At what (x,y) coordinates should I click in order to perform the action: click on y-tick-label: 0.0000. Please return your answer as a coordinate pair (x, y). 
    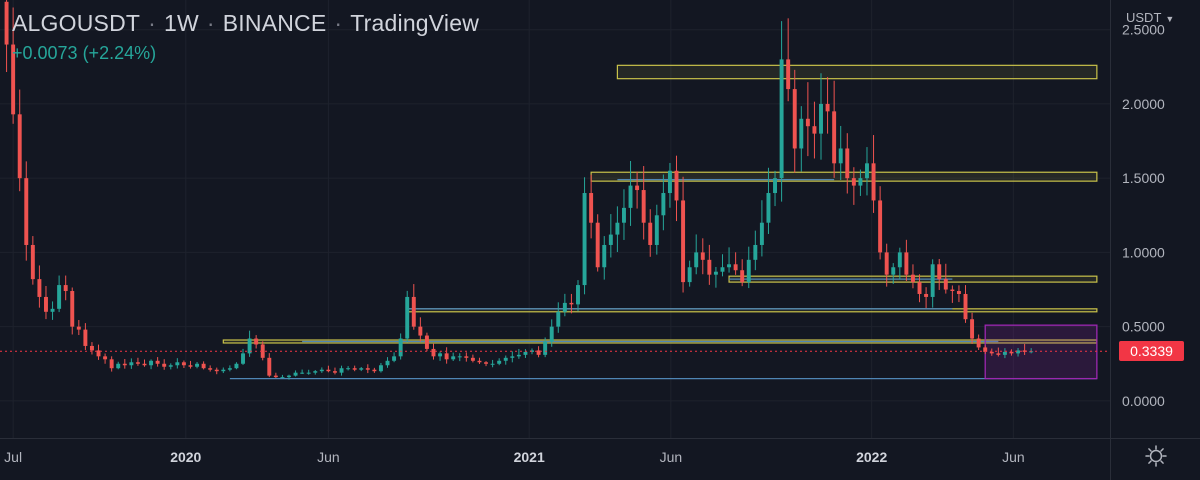
    Looking at the image, I should click on (1143, 401).